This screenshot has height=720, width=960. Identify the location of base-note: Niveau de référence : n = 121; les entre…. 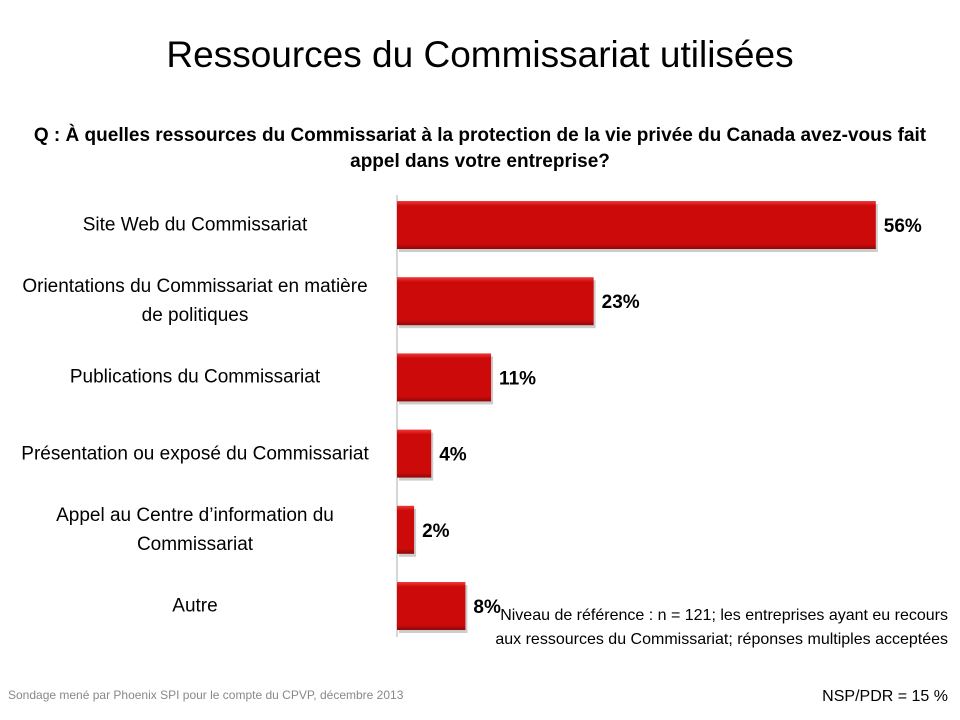
(721, 627).